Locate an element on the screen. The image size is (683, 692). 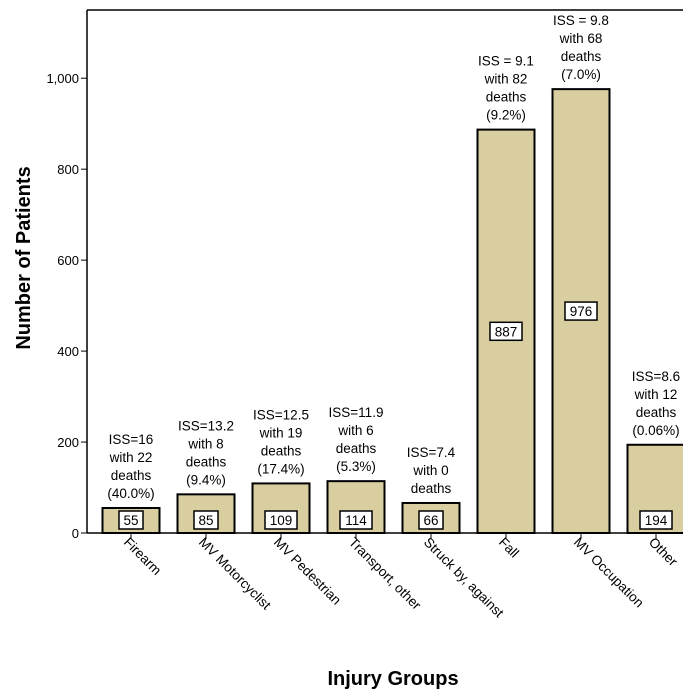
y-tick-label: 800 is located at coordinates (68, 169).